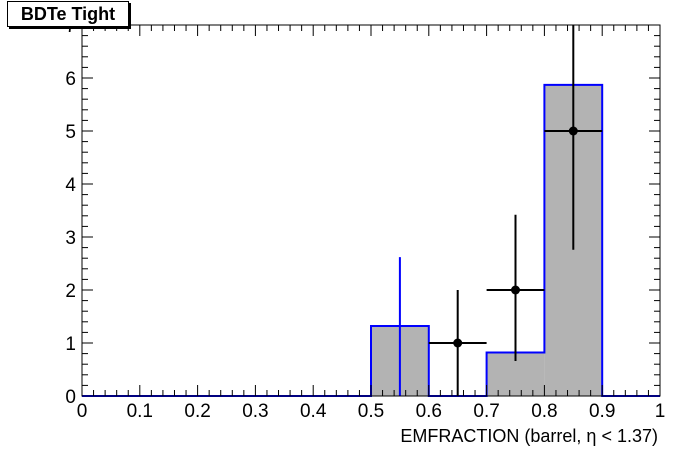 The height and width of the screenshot is (472, 696). What do you see at coordinates (82, 411) in the screenshot?
I see `x-tick-label: 0` at bounding box center [82, 411].